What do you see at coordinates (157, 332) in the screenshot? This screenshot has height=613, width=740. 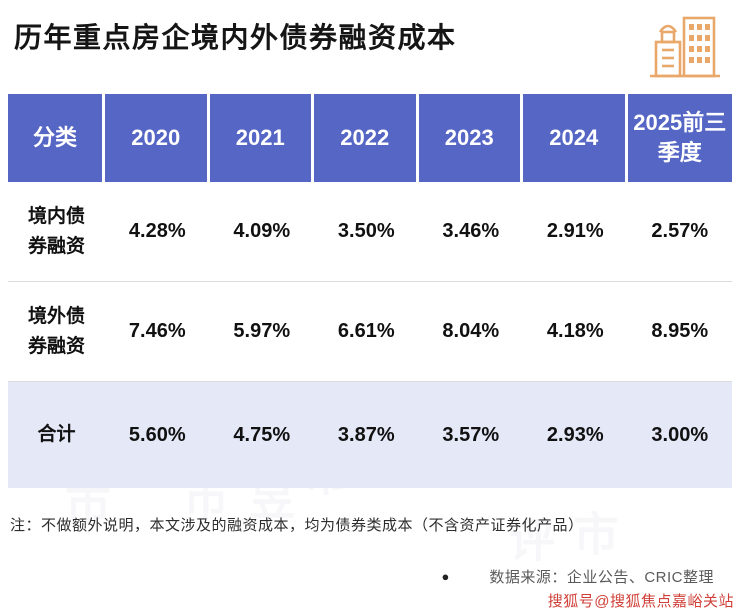 I see `table-cell: 7.46%` at bounding box center [157, 332].